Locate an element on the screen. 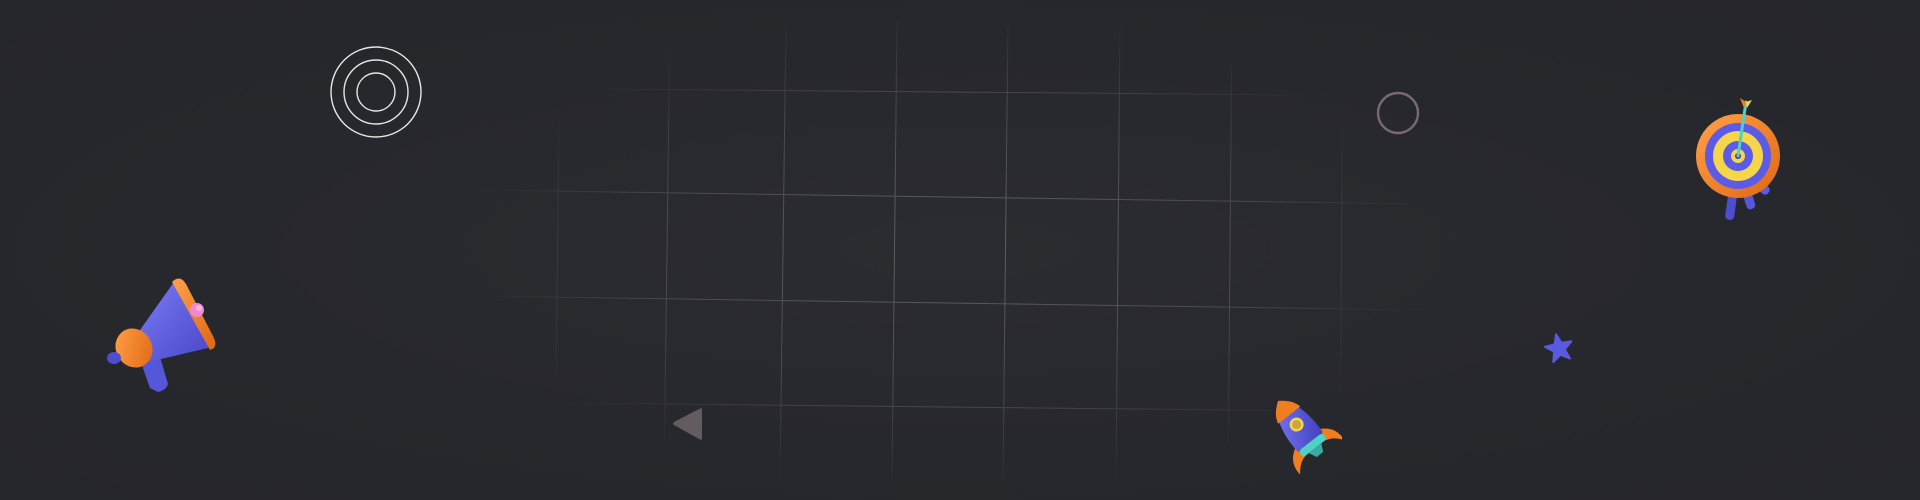  target-with-arrow-icon is located at coordinates (1738, 159).